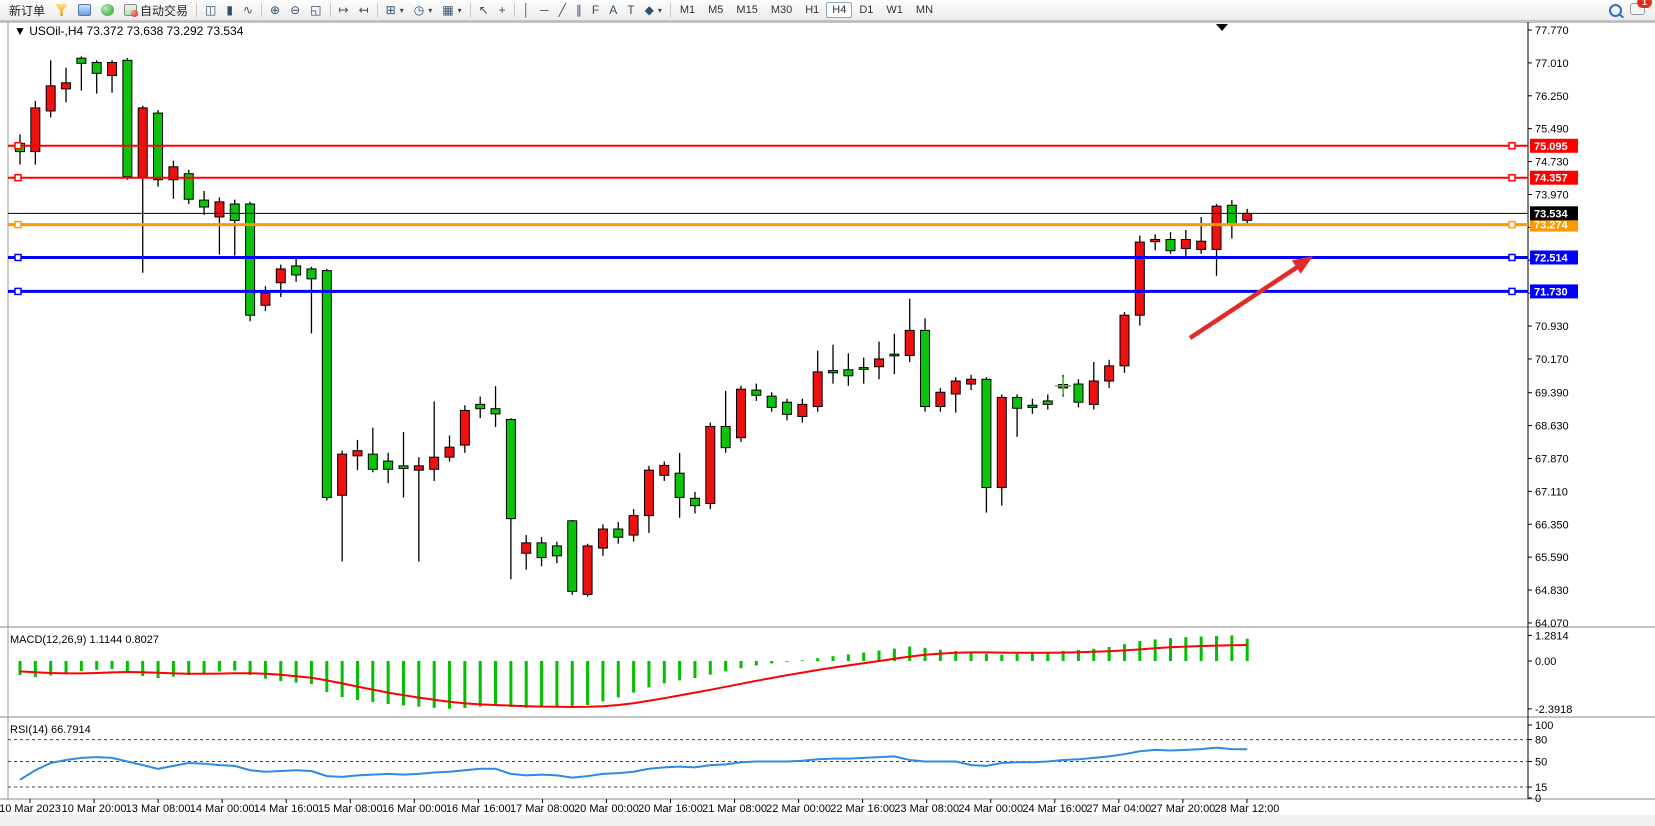  I want to click on notifications-button: 1, so click(1641, 9).